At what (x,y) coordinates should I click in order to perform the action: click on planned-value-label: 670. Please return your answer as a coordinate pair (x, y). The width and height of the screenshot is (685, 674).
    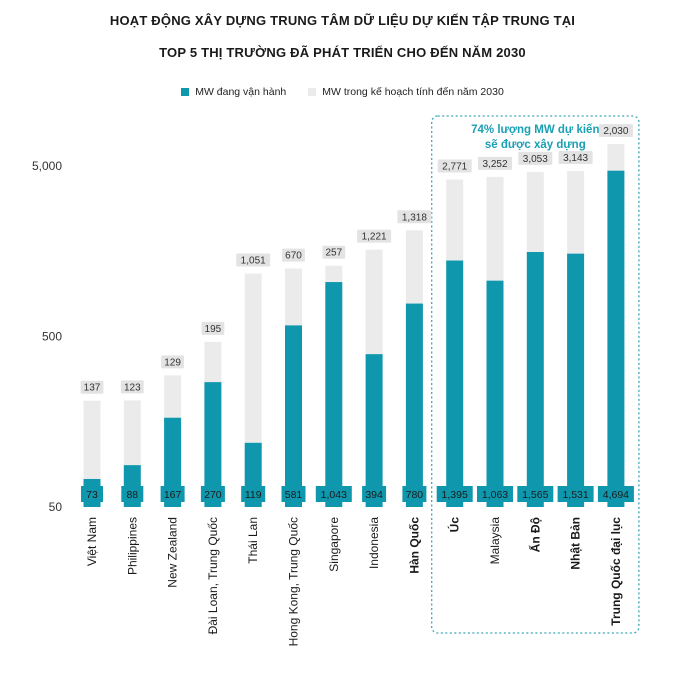
    Looking at the image, I should click on (293, 256).